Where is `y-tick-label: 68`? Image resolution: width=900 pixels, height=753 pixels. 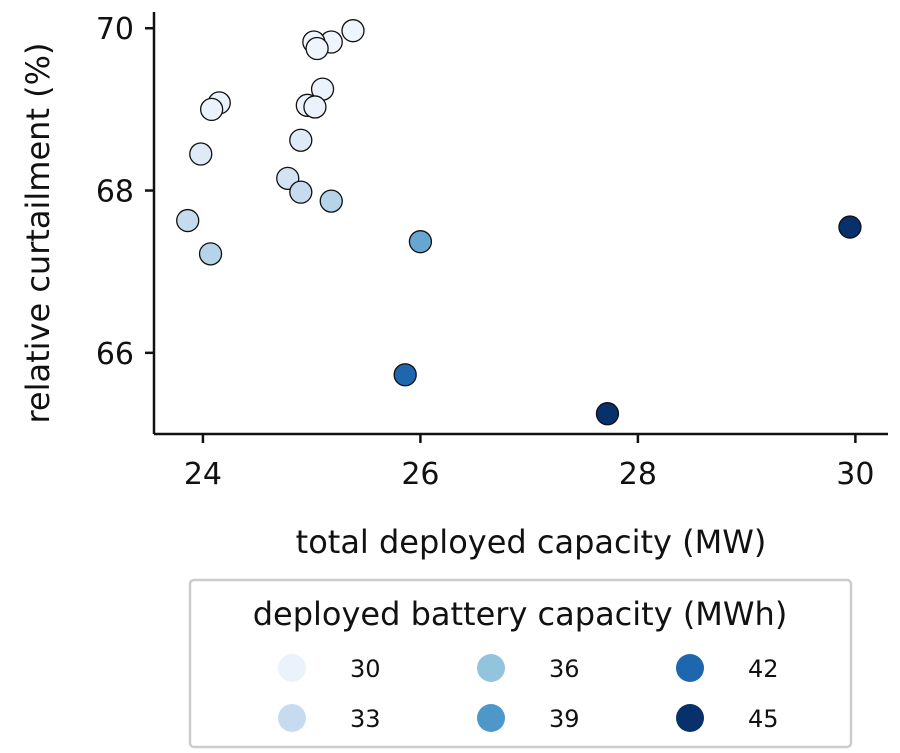
y-tick-label: 68 is located at coordinates (115, 192).